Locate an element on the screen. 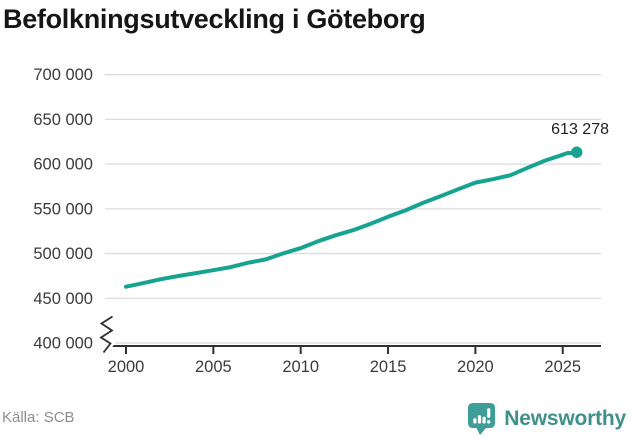 This screenshot has height=439, width=631. y-axis-tick-label: 600 000 is located at coordinates (63, 165).